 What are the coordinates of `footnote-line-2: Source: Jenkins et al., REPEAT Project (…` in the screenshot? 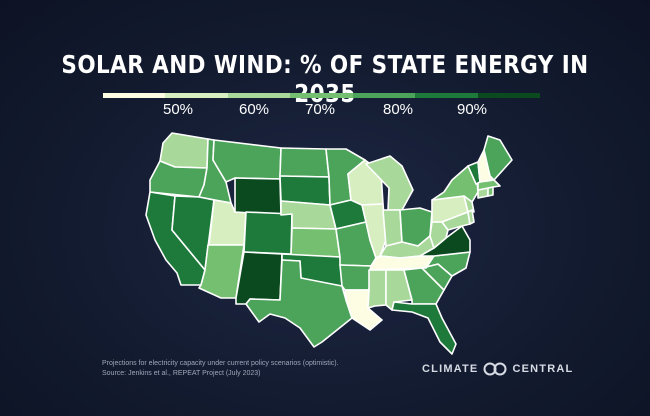 It's located at (181, 373).